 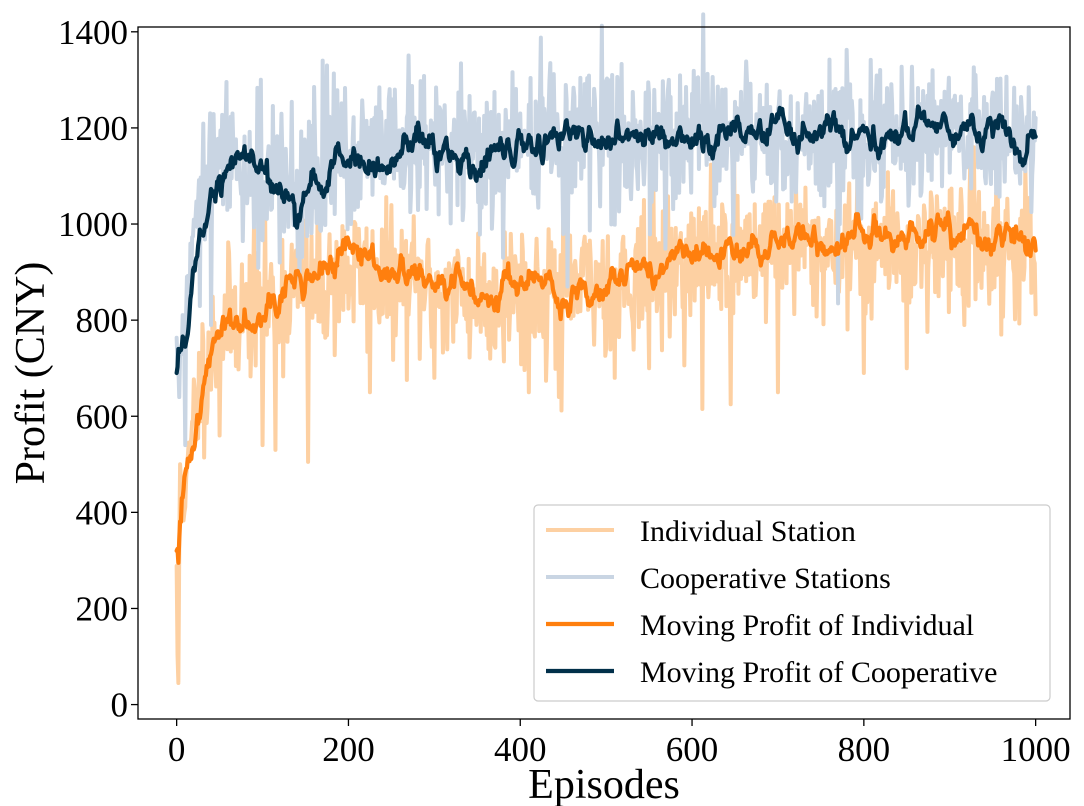 What do you see at coordinates (765, 578) in the screenshot?
I see `legend-label-cooperative-stations: Cooperative Stations` at bounding box center [765, 578].